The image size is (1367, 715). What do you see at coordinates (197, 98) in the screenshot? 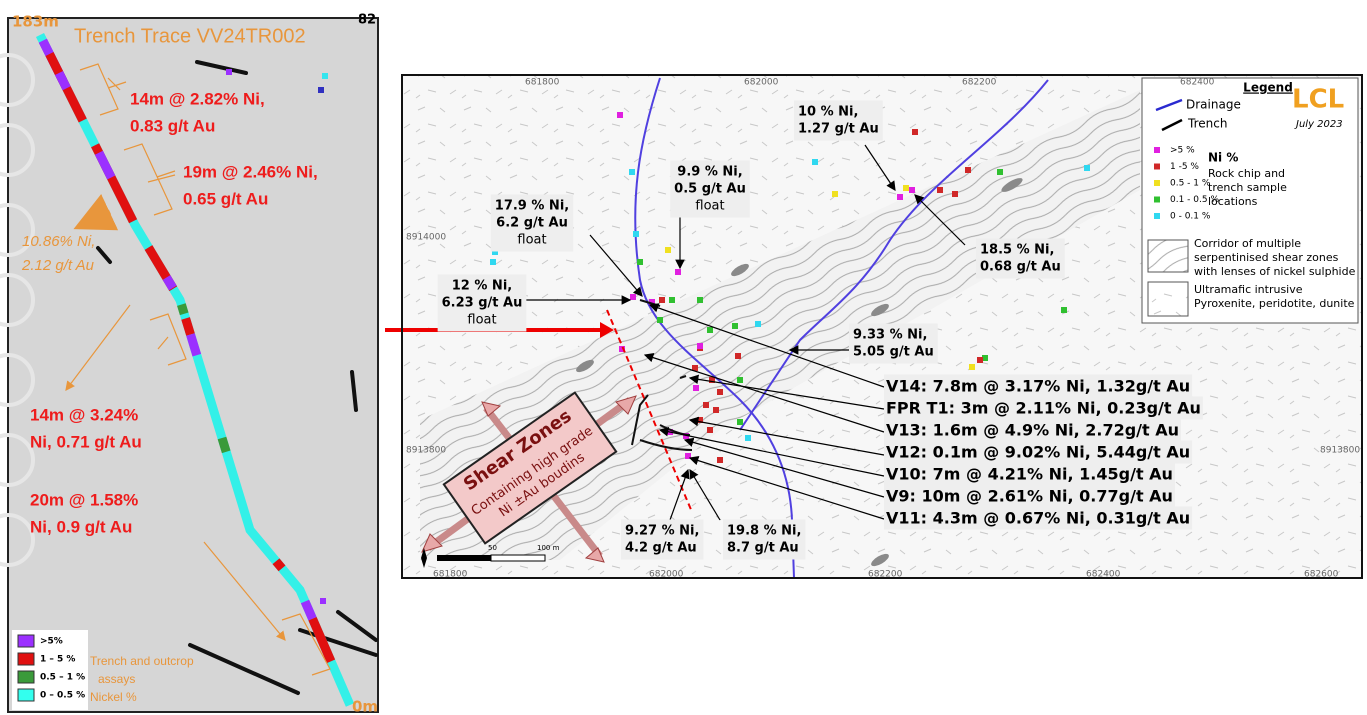
I see `assay-annotation: 14m @ 2.82% Ni,` at bounding box center [197, 98].